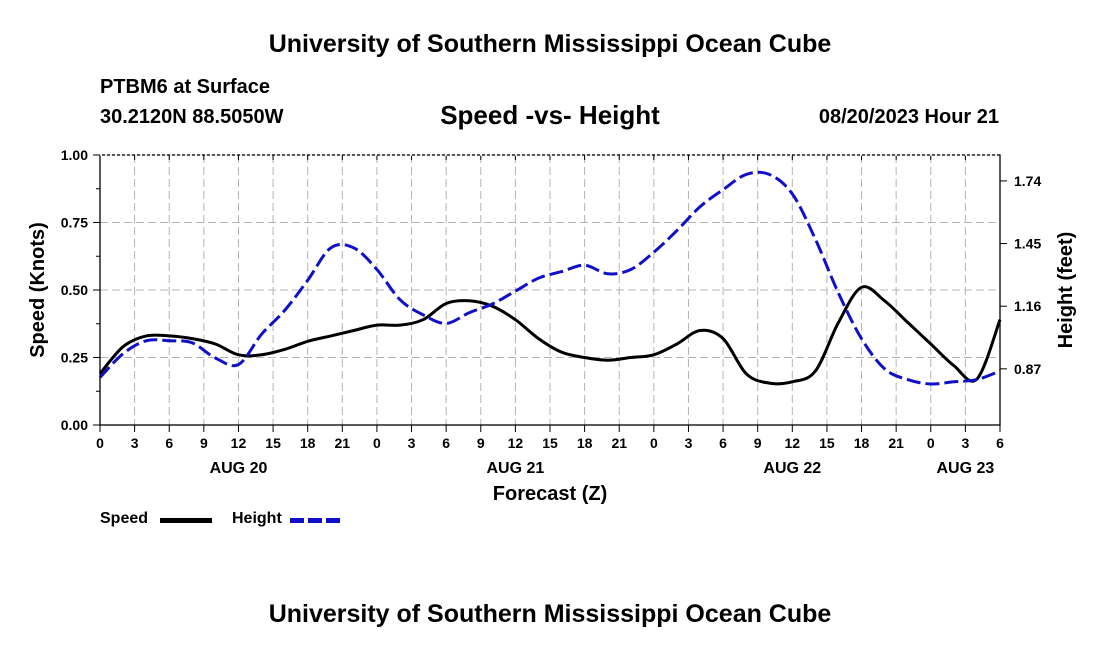  Describe the element at coordinates (1066, 290) in the screenshot. I see `y2-axis-title: Height (feet)` at that location.